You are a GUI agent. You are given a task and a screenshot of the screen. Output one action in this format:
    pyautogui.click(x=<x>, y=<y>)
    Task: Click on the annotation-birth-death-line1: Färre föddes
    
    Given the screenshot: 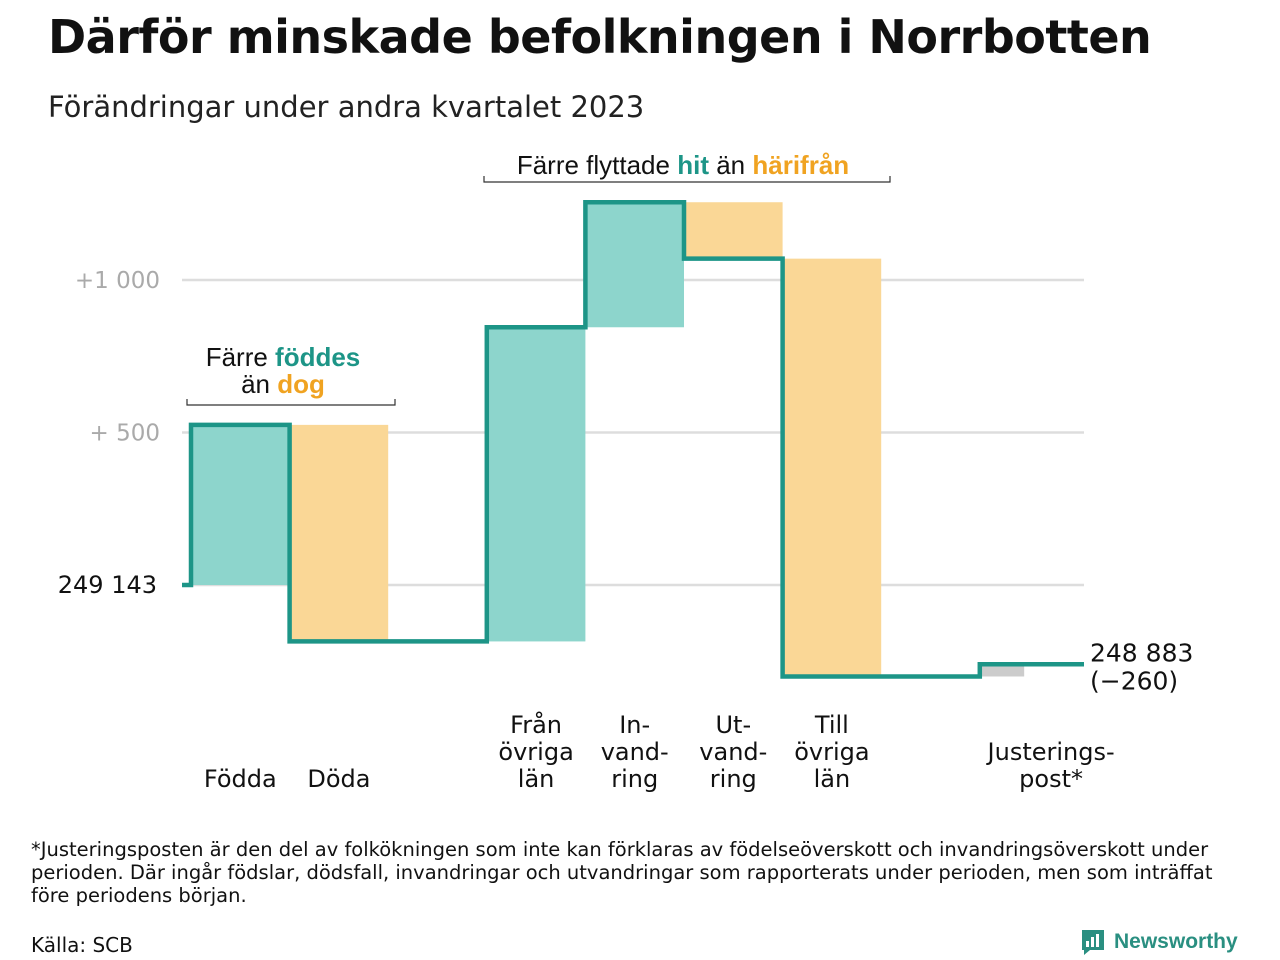 What is the action you would take?
    pyautogui.click(x=283, y=357)
    